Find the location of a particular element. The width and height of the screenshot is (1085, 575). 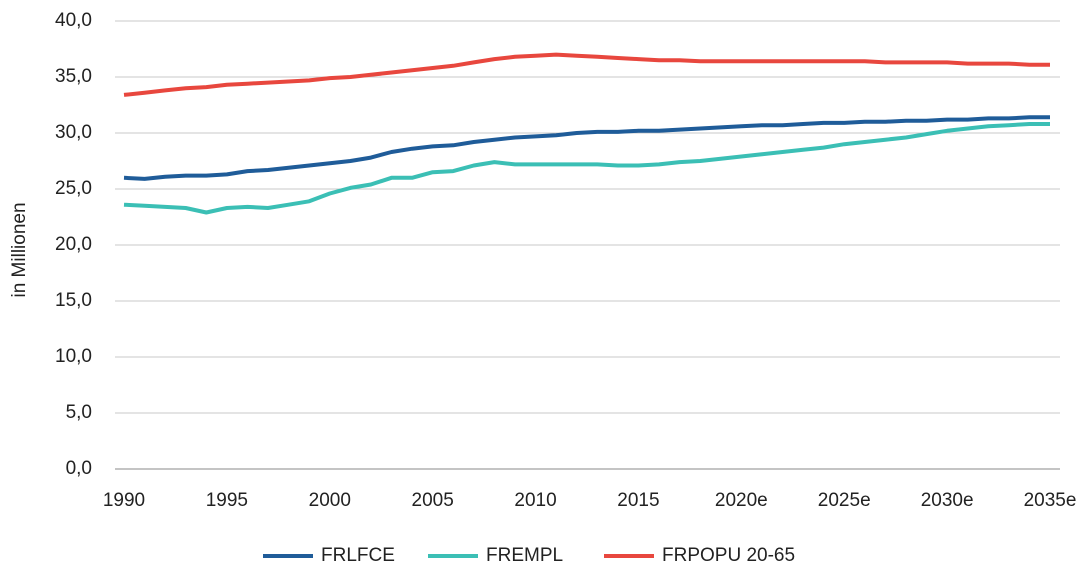

x-tick-label: 2030e is located at coordinates (947, 500).